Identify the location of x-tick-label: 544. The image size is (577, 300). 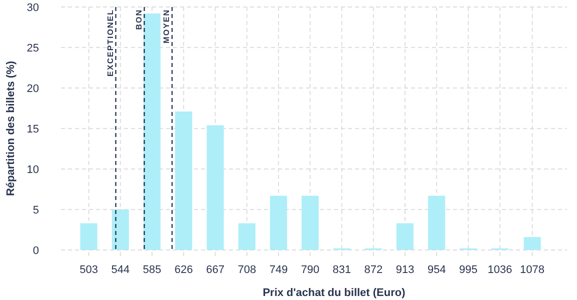
(120, 270).